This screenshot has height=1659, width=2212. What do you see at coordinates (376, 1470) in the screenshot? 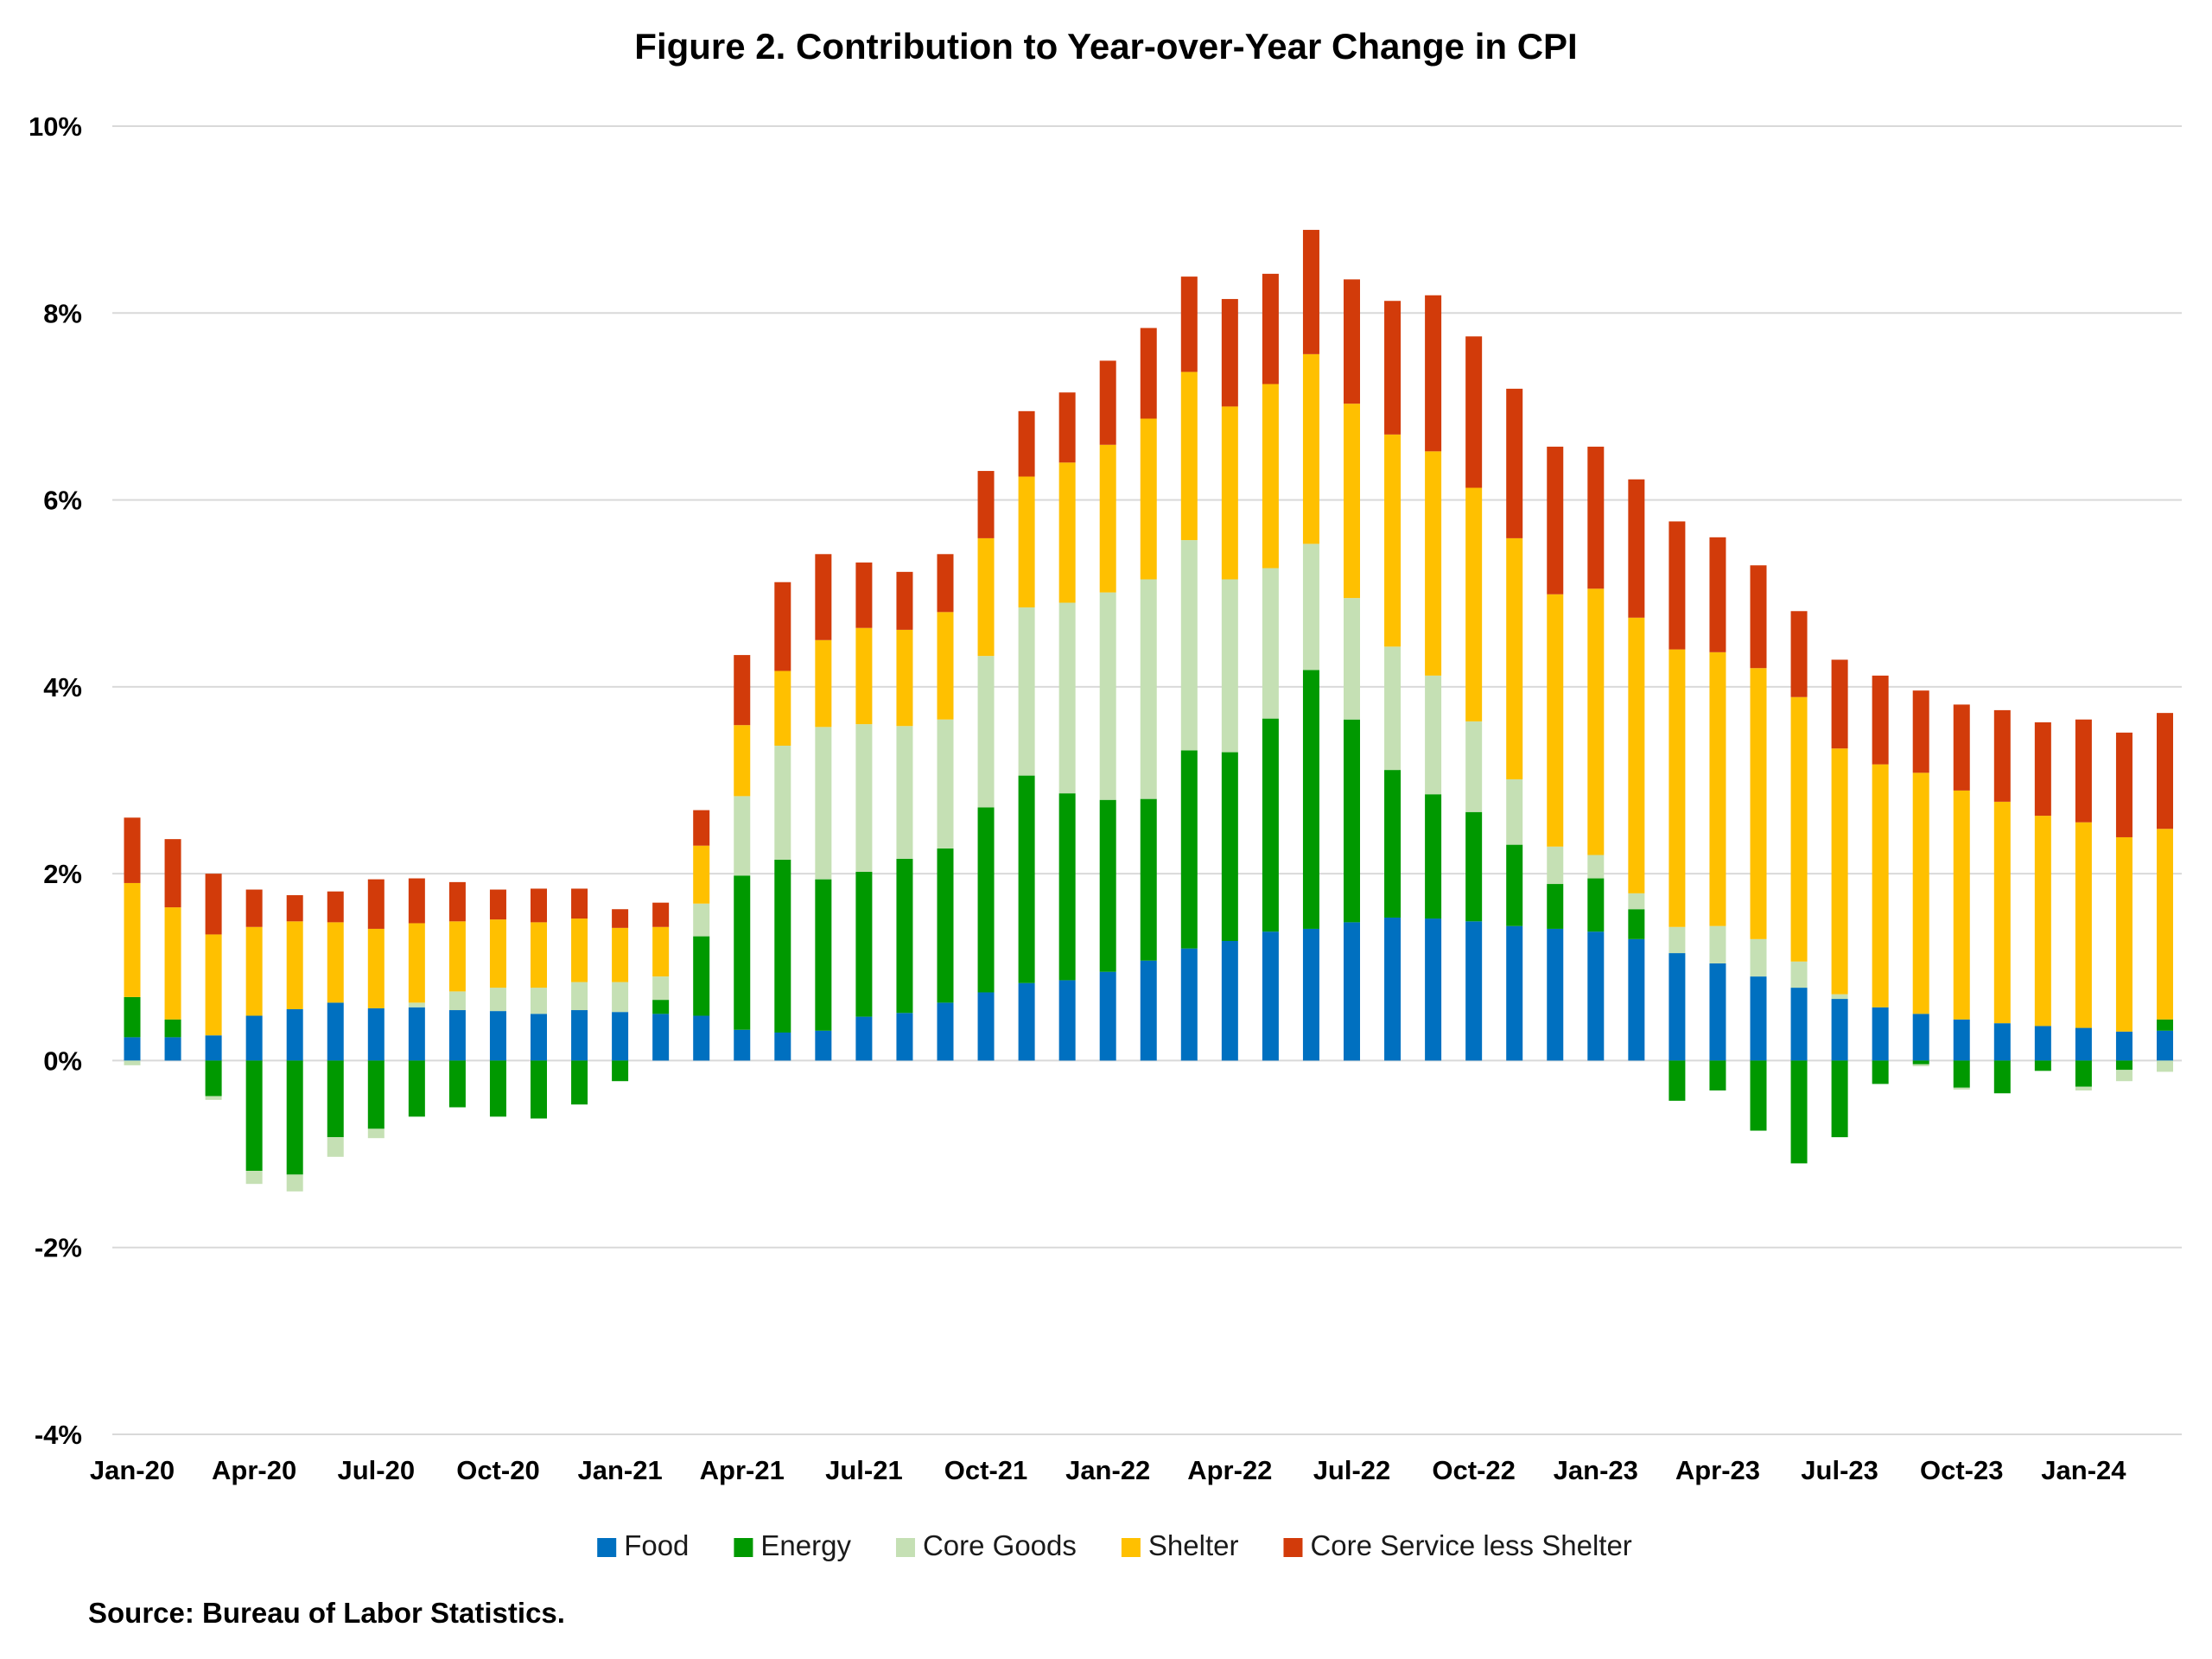
I see `x-tick-label: Jul-20` at bounding box center [376, 1470].